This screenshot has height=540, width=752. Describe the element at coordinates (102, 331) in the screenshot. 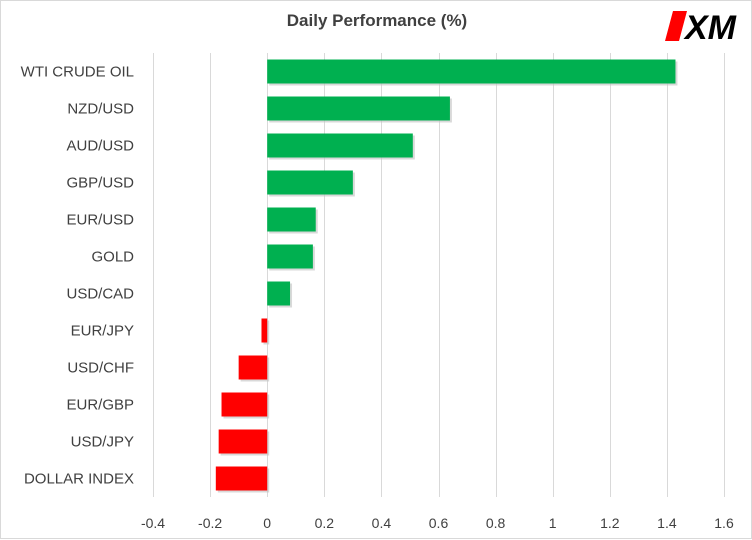

I see `category-label: EUR/JPY` at that location.